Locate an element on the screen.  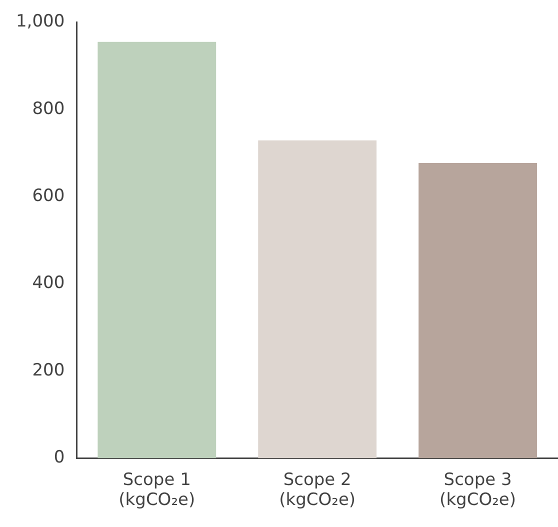
y-tick-label: 200 is located at coordinates (48, 370).